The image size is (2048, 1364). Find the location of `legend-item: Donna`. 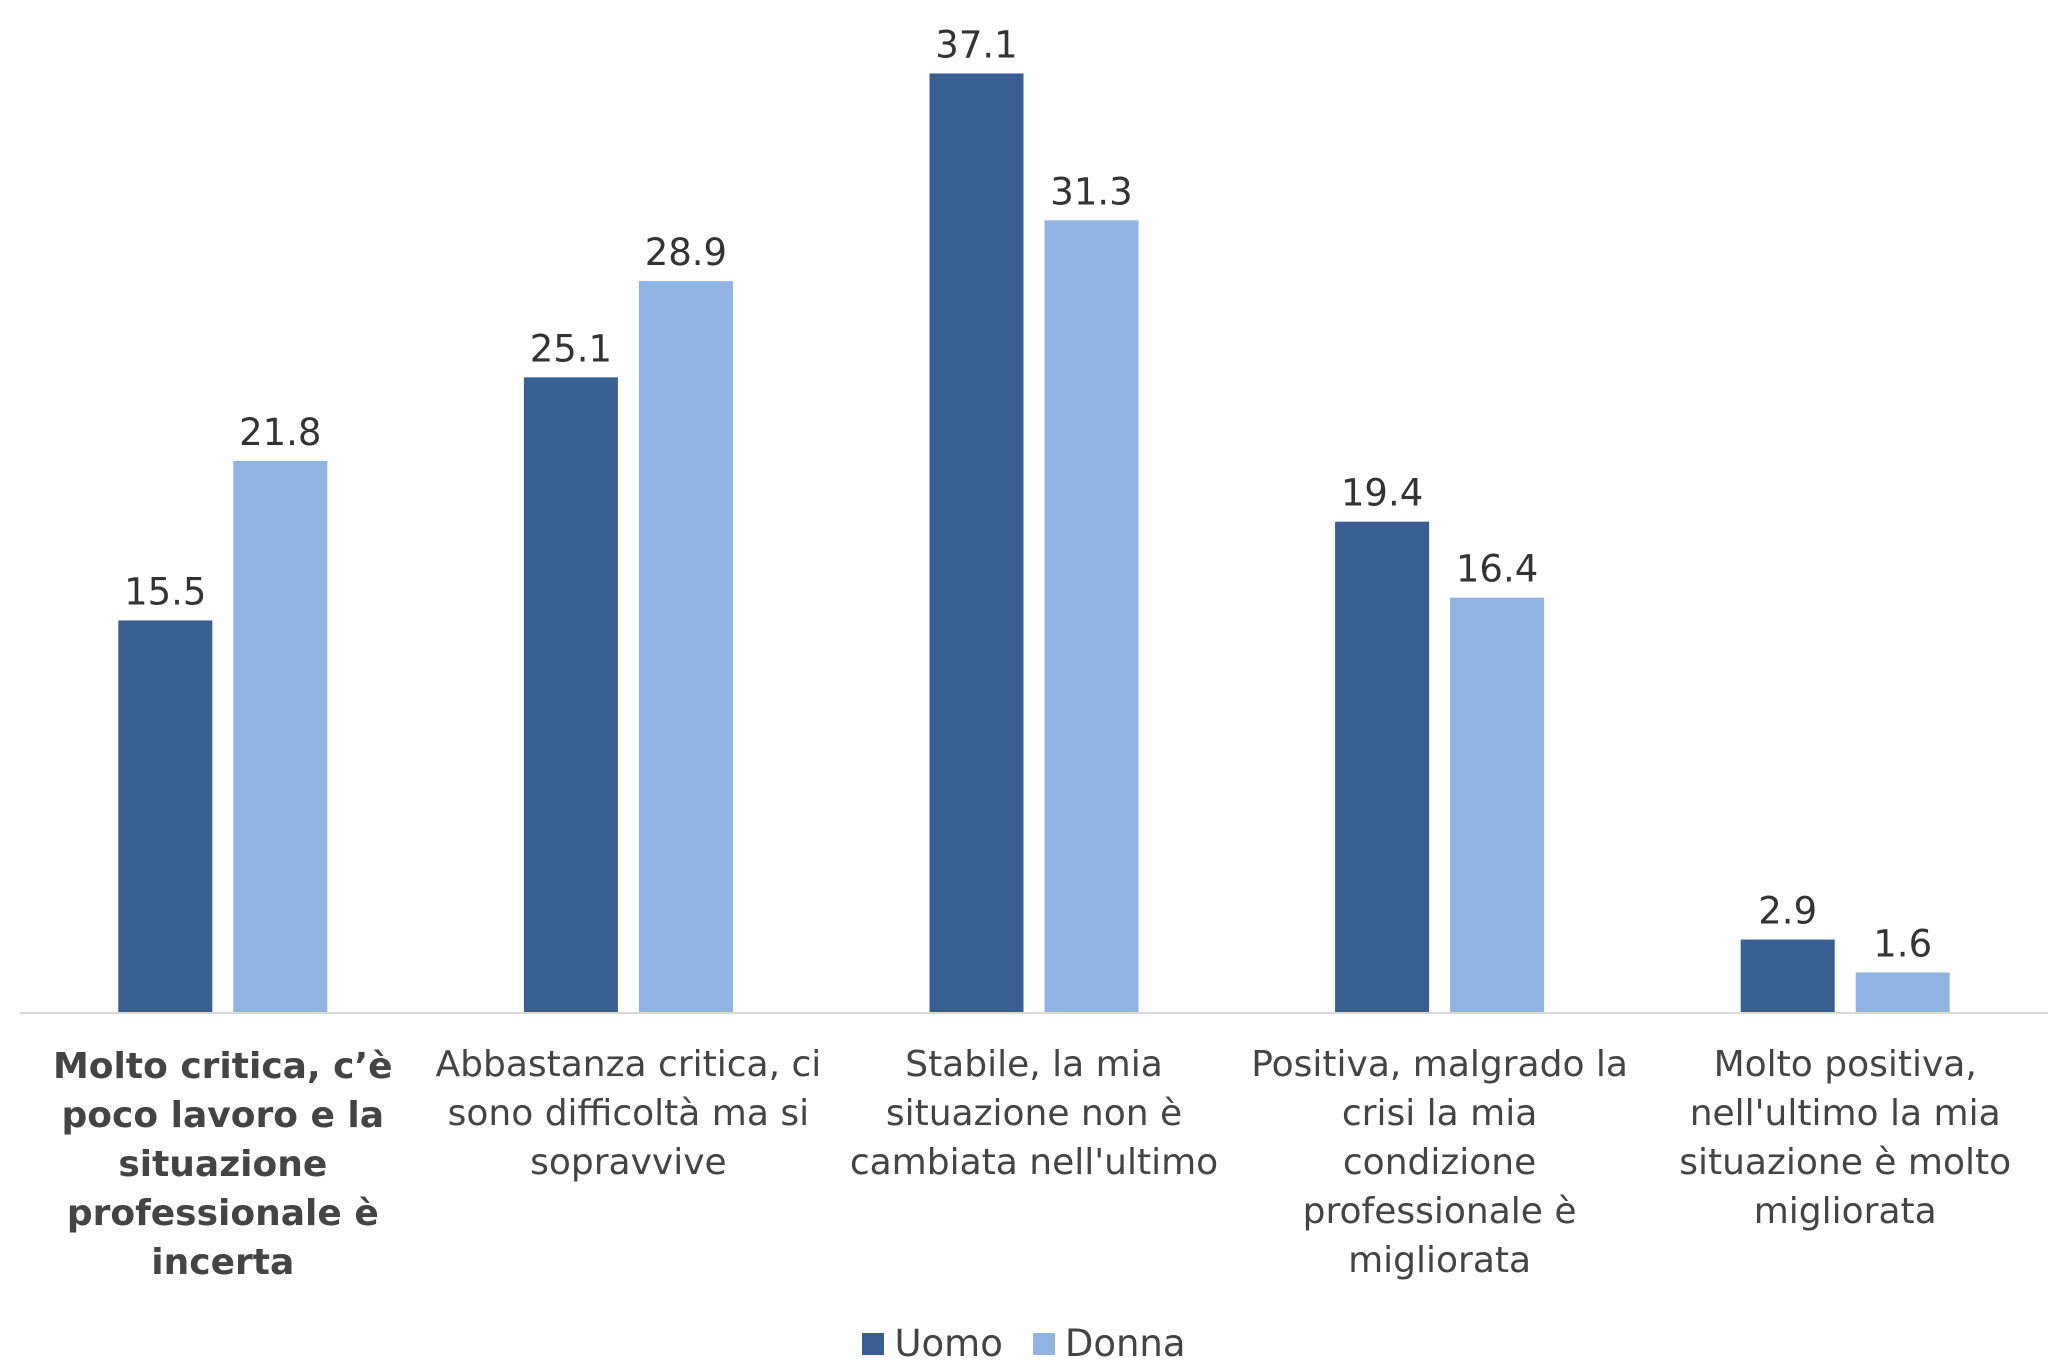

legend-item: Donna is located at coordinates (1109, 1343).